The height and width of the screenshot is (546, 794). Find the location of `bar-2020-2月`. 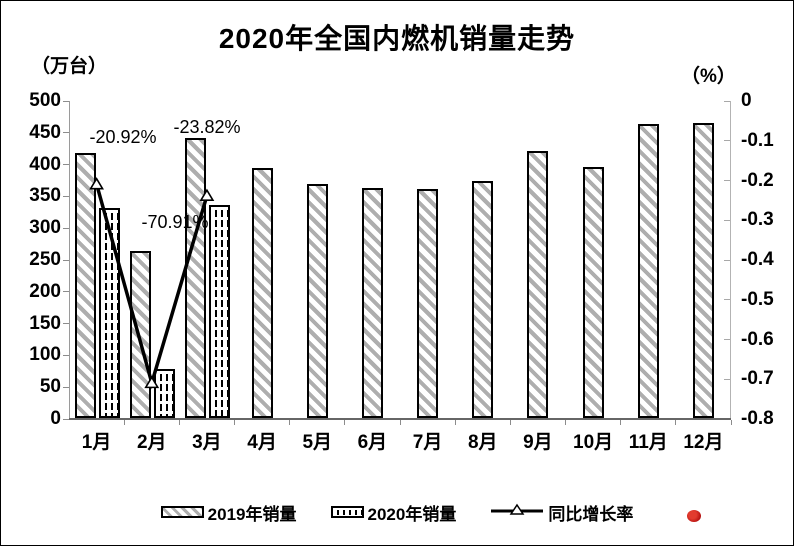

bar-2020-2月 is located at coordinates (165, 393).